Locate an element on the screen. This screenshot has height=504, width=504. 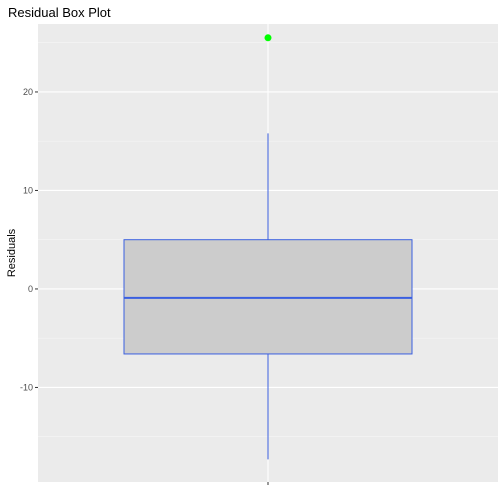
outlier-point is located at coordinates (268, 37).